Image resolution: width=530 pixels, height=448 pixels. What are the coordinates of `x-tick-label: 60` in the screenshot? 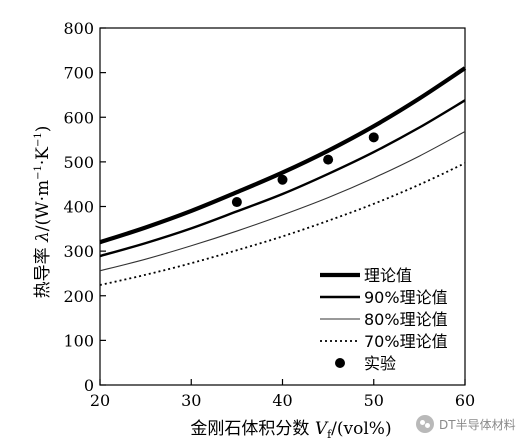 It's located at (465, 400).